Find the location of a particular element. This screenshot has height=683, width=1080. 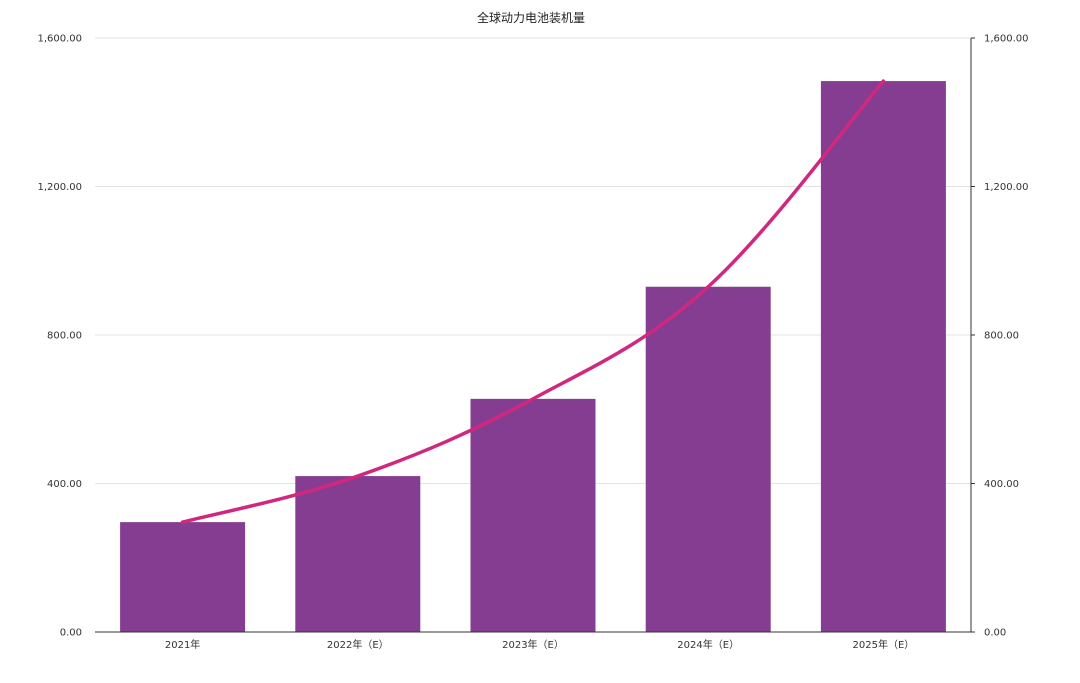

x-tick-label: 2021年 is located at coordinates (182, 644).